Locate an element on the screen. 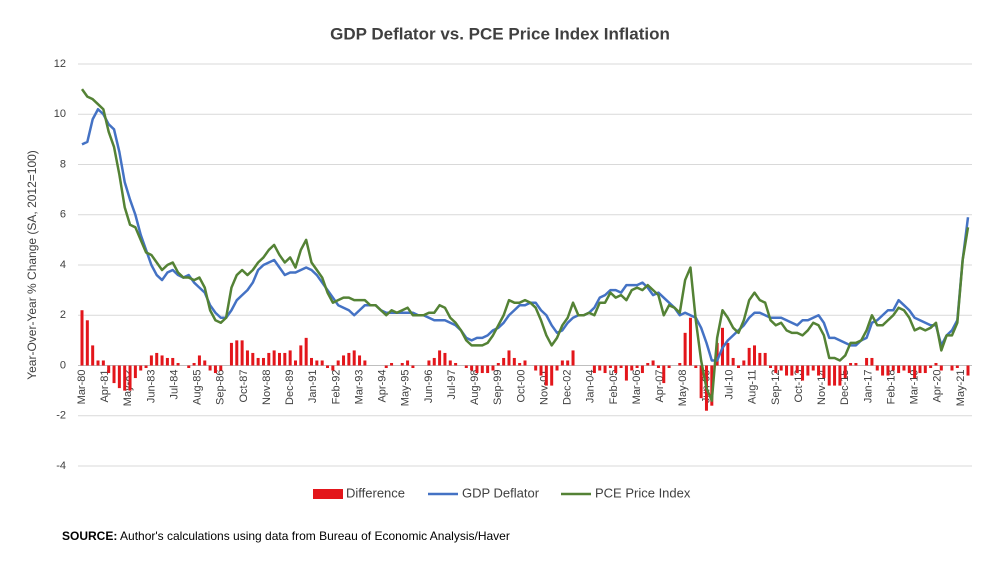  x-tick-label: Oct-87 is located at coordinates (244, 386).